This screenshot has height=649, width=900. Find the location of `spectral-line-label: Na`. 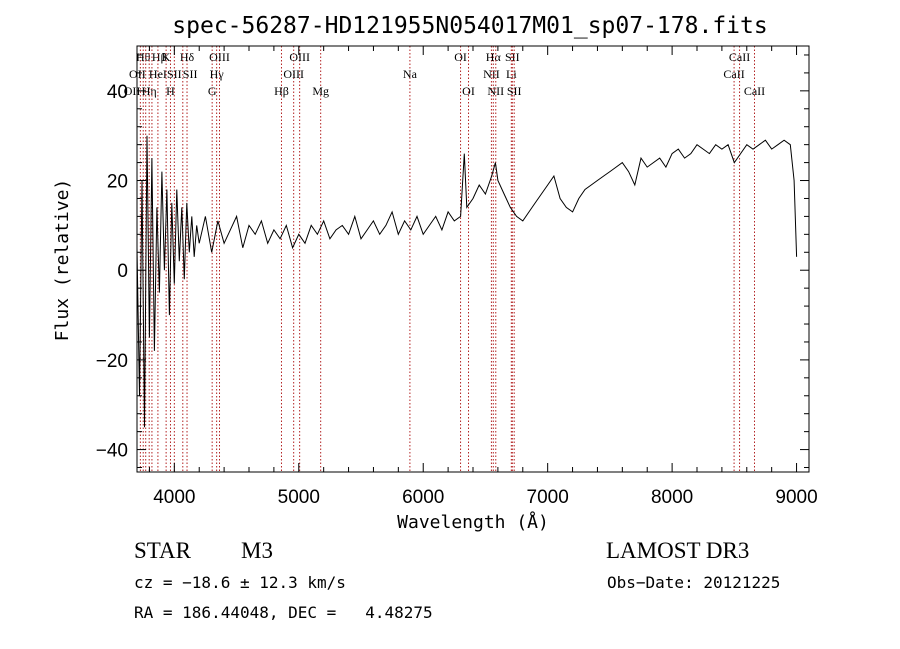

spectral-line-label: Na is located at coordinates (410, 74).